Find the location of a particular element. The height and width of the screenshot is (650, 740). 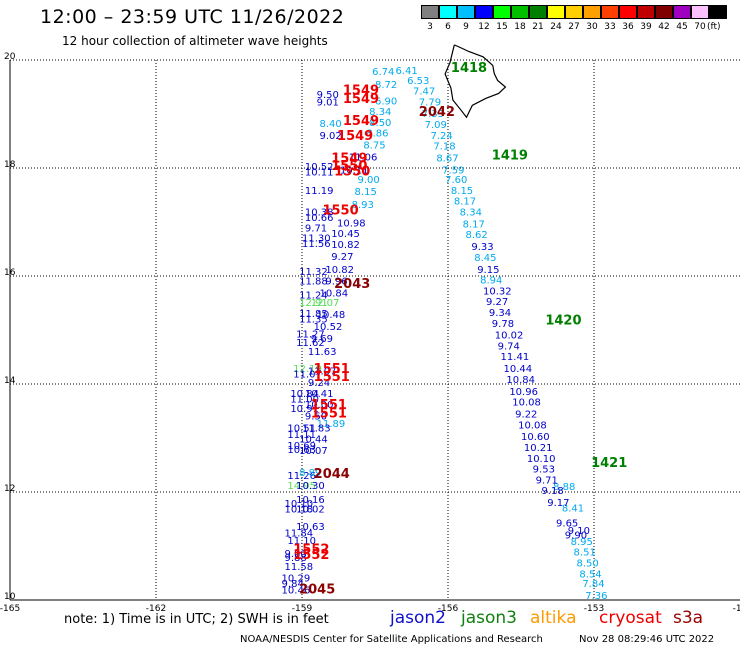

x-tick-label: -153 is located at coordinates (594, 609).